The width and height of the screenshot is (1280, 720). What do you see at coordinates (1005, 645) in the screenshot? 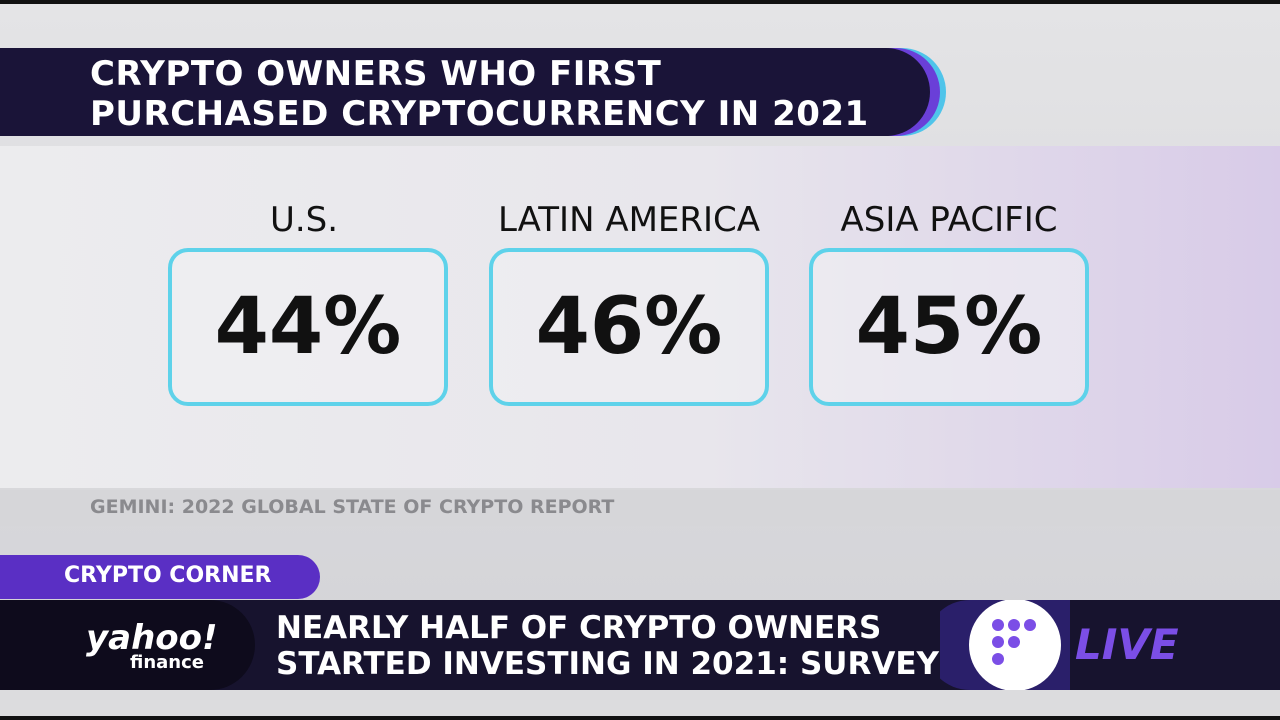
I see `live-logo` at bounding box center [1005, 645].